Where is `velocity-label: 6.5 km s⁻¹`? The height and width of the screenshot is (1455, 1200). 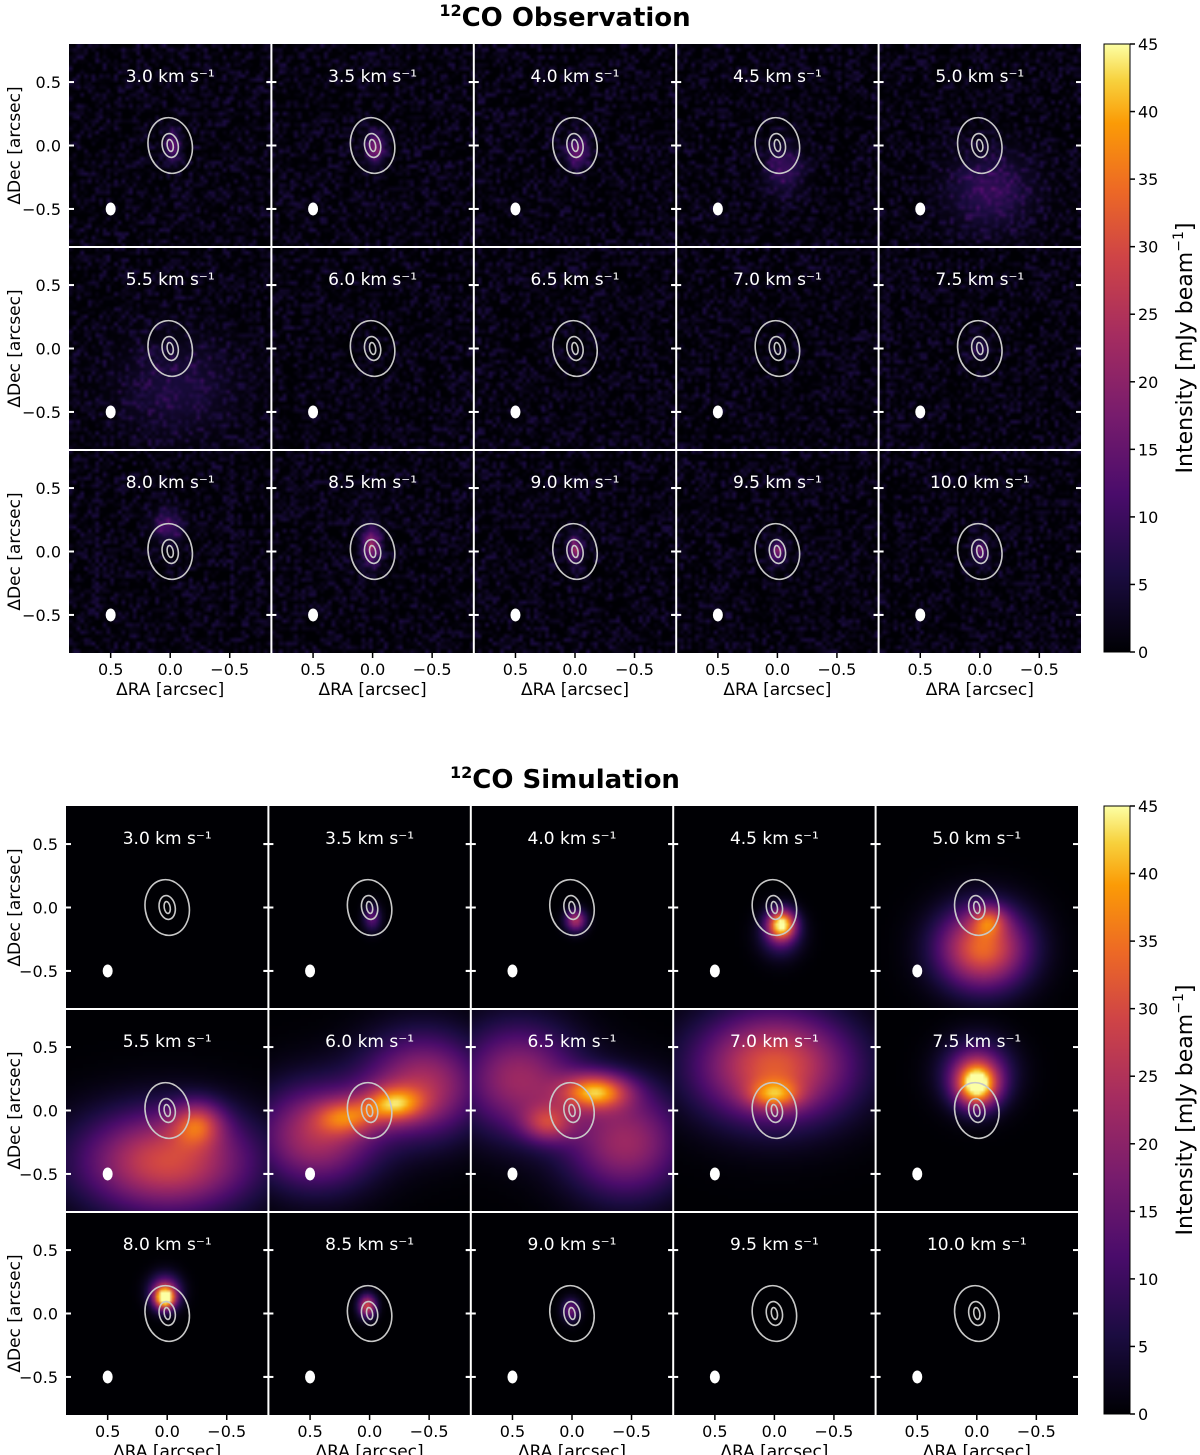
velocity-label: 6.5 km s⁻¹ is located at coordinates (575, 280).